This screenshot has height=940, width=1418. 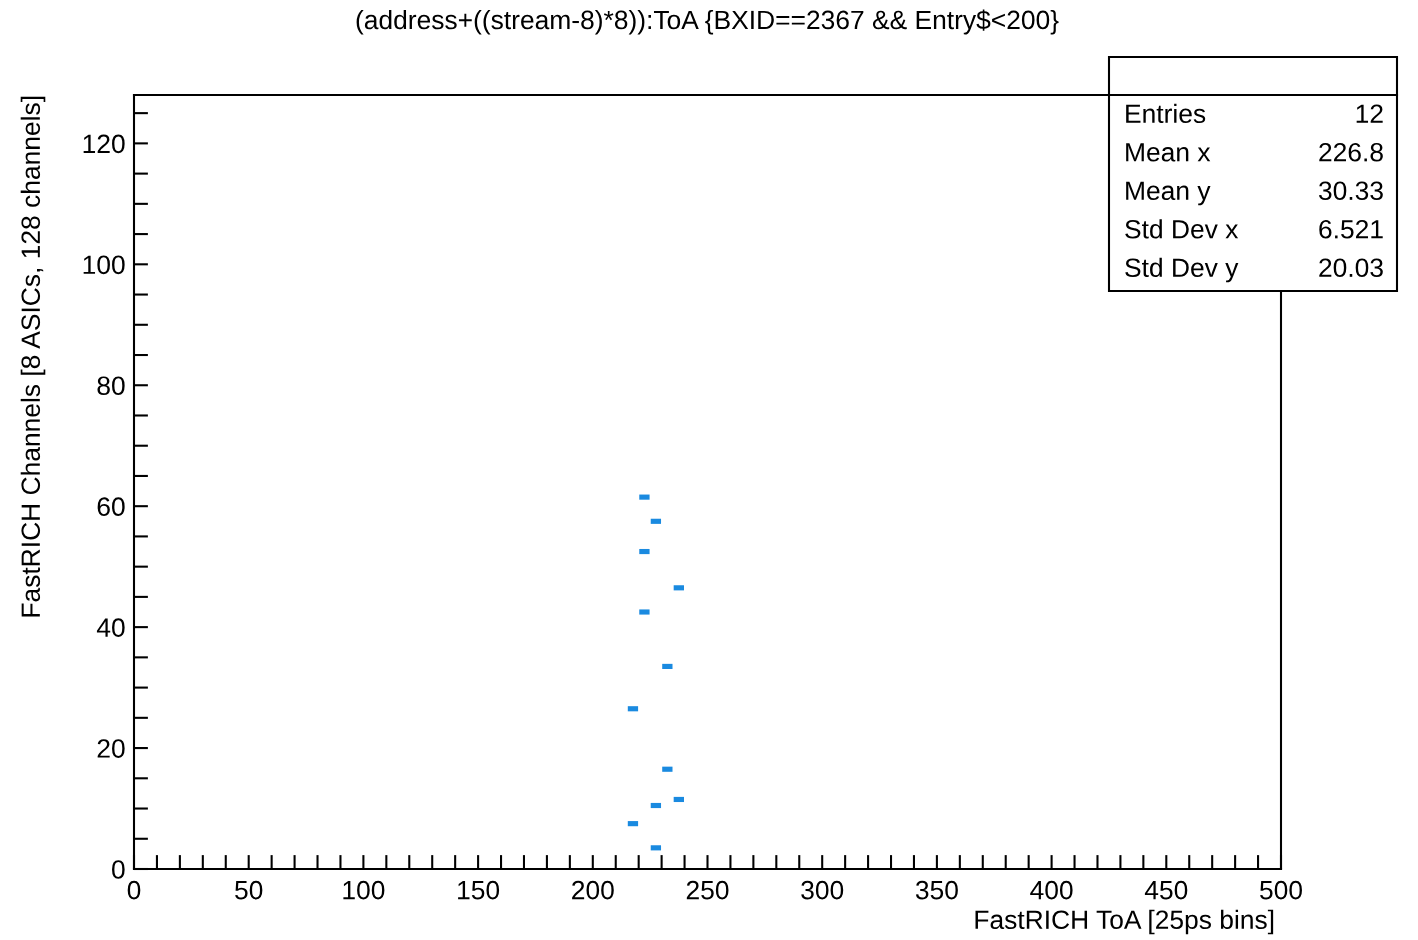 I want to click on annotation: Mean y, so click(x=1168, y=193).